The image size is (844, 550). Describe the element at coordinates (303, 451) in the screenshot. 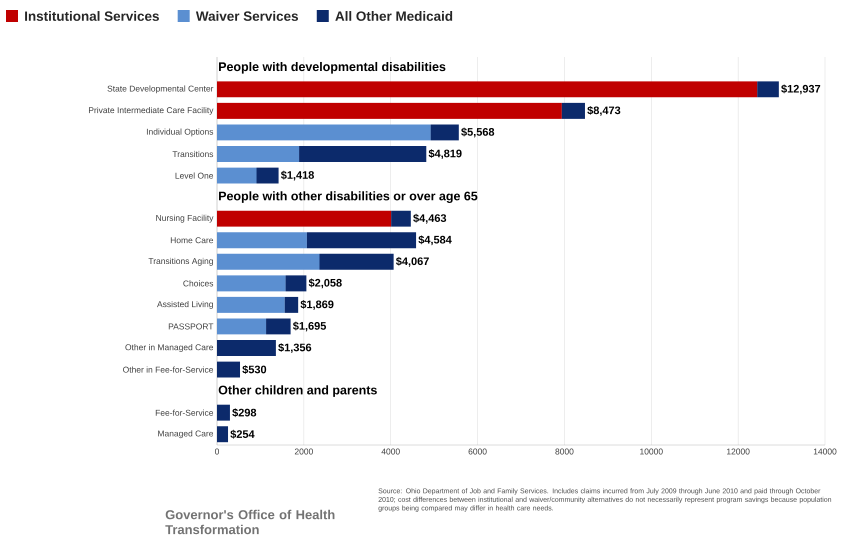

I see `x-tick-label: 2000` at that location.